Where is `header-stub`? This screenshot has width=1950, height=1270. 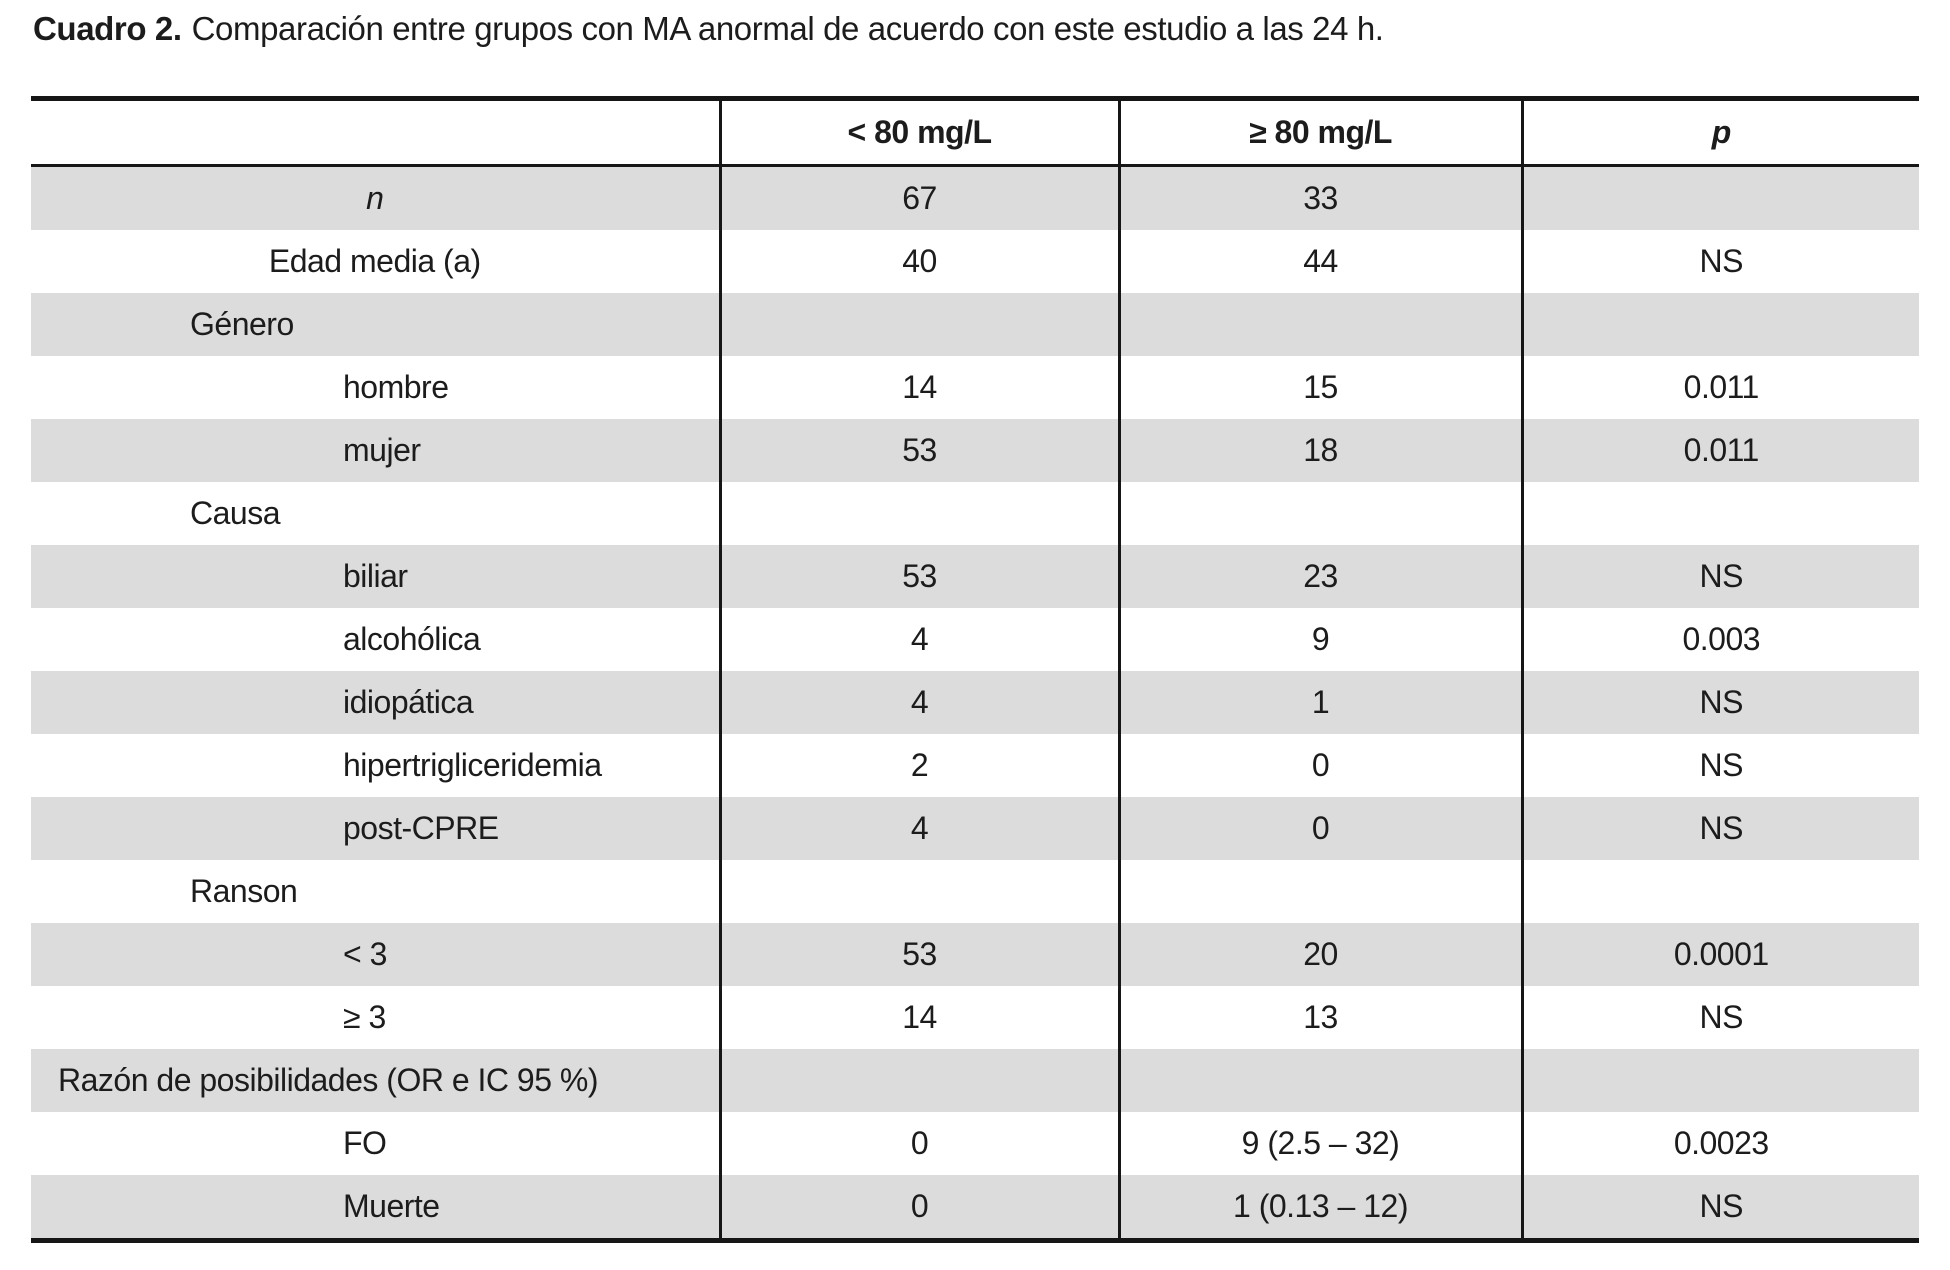
header-stub is located at coordinates (375, 132).